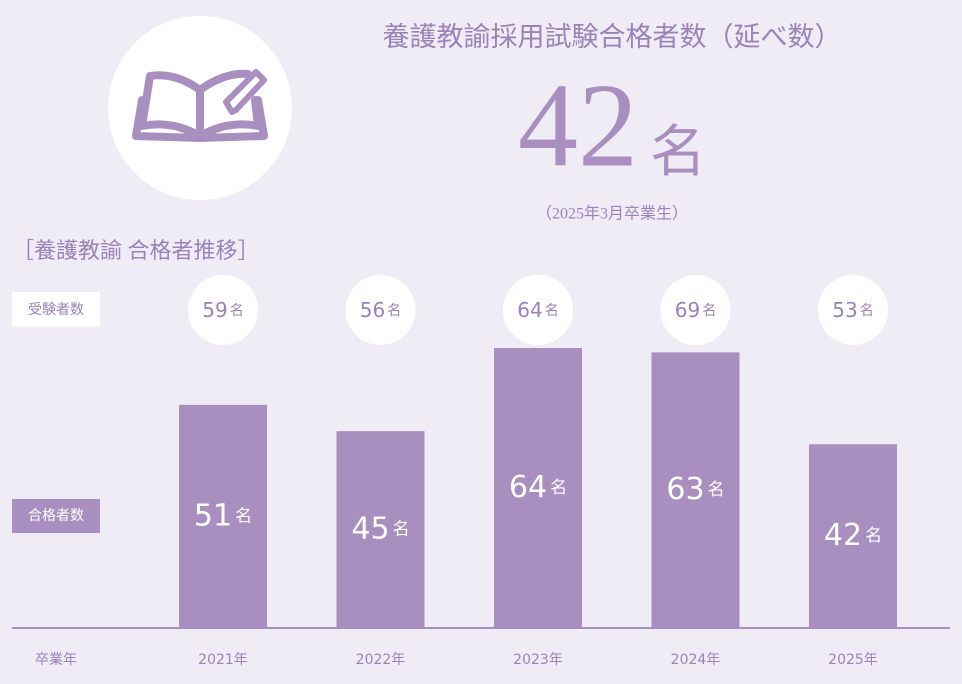 The height and width of the screenshot is (684, 962). Describe the element at coordinates (538, 660) in the screenshot. I see `x-tick-label: 2023年` at that location.